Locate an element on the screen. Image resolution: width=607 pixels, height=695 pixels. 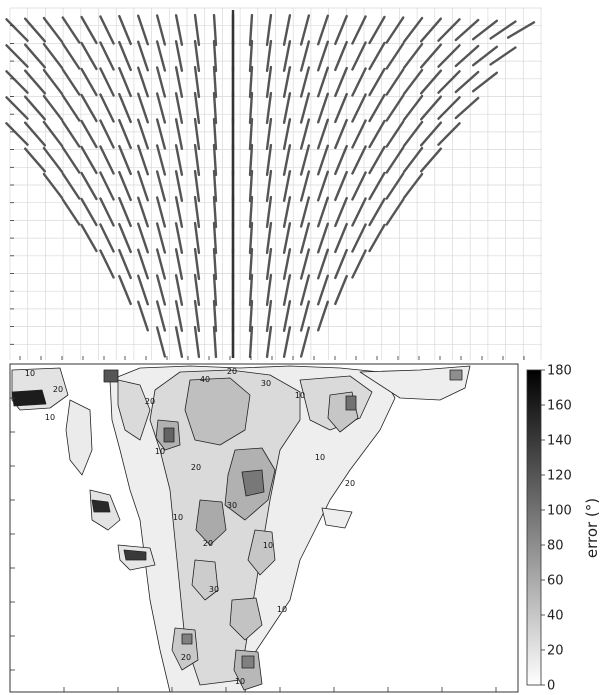
colorbar-tick-label: 20 is located at coordinates (555, 651).